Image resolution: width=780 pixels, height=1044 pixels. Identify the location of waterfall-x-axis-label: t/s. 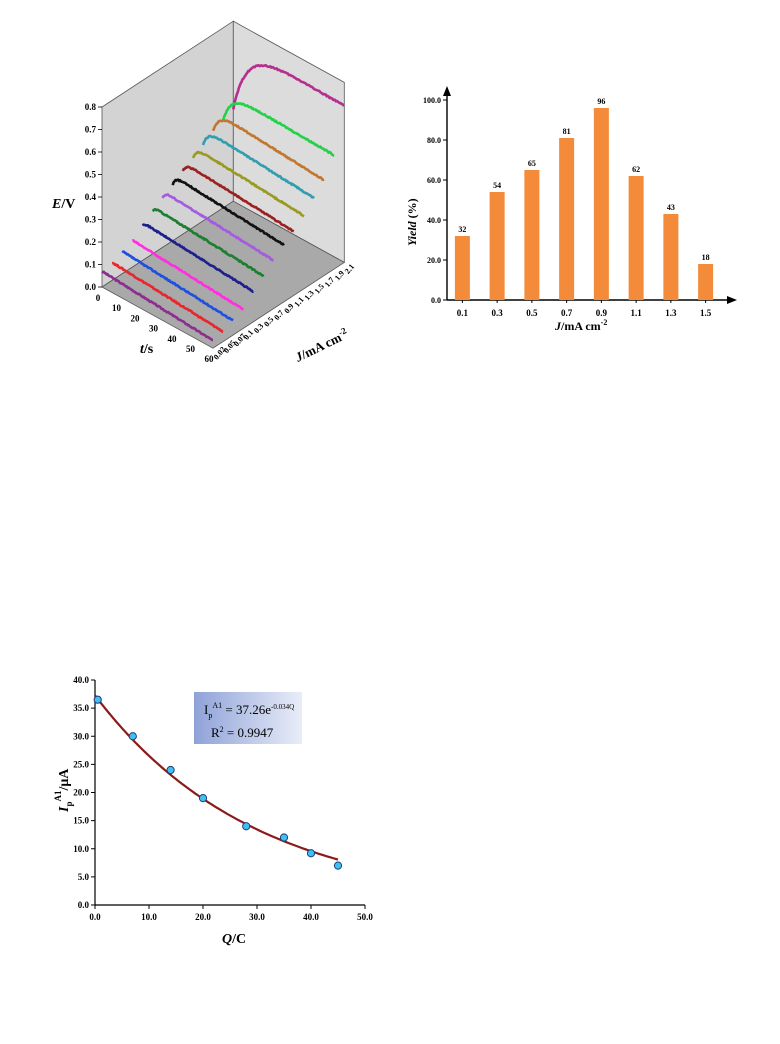
(147, 349).